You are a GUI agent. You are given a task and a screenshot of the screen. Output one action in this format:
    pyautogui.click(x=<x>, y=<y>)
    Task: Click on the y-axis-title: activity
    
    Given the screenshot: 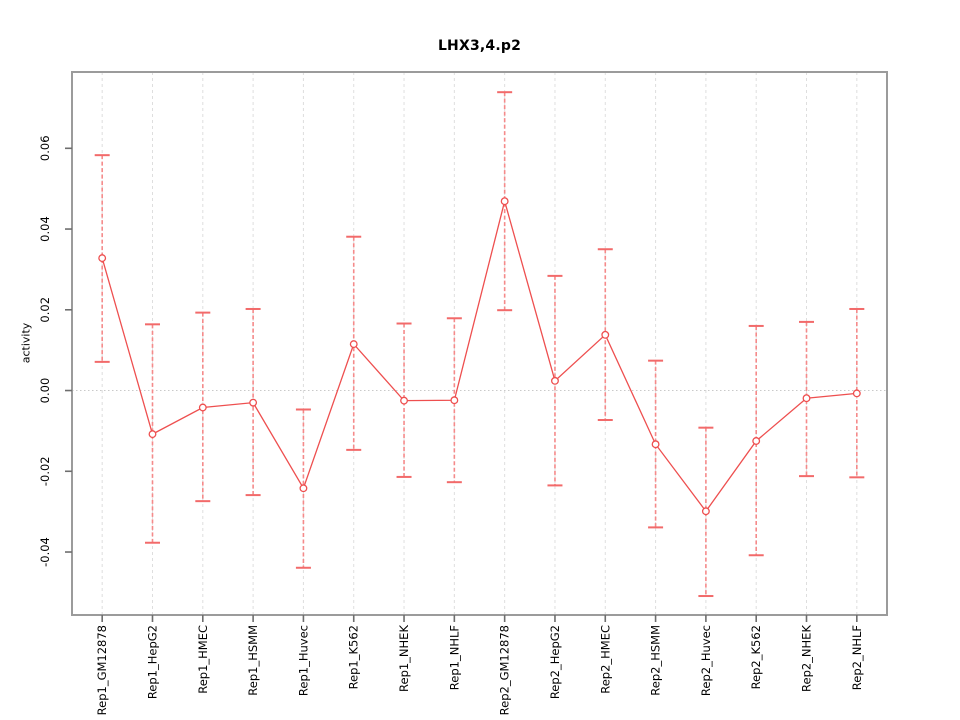 What is the action you would take?
    pyautogui.click(x=26, y=343)
    